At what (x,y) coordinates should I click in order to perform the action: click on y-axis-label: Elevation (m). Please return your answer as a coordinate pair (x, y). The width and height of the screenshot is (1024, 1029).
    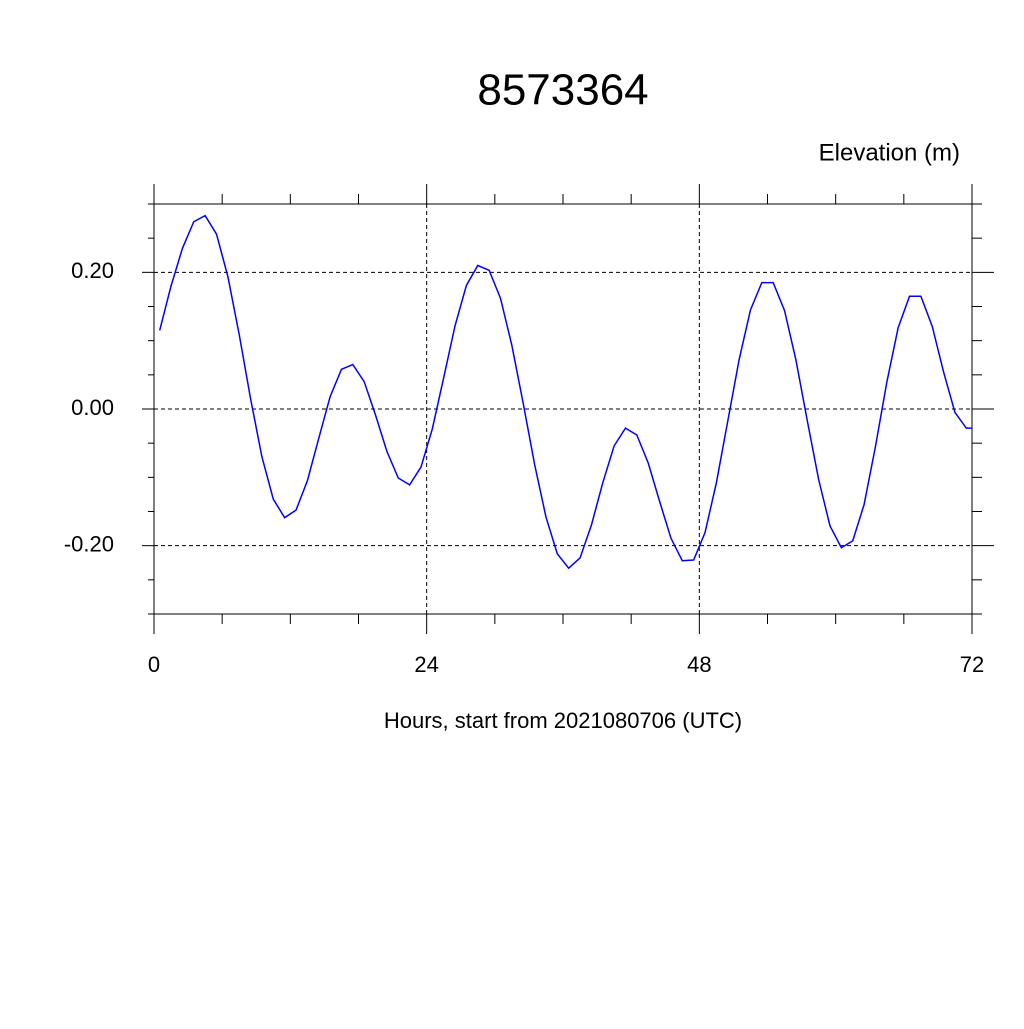
    Looking at the image, I should click on (889, 152).